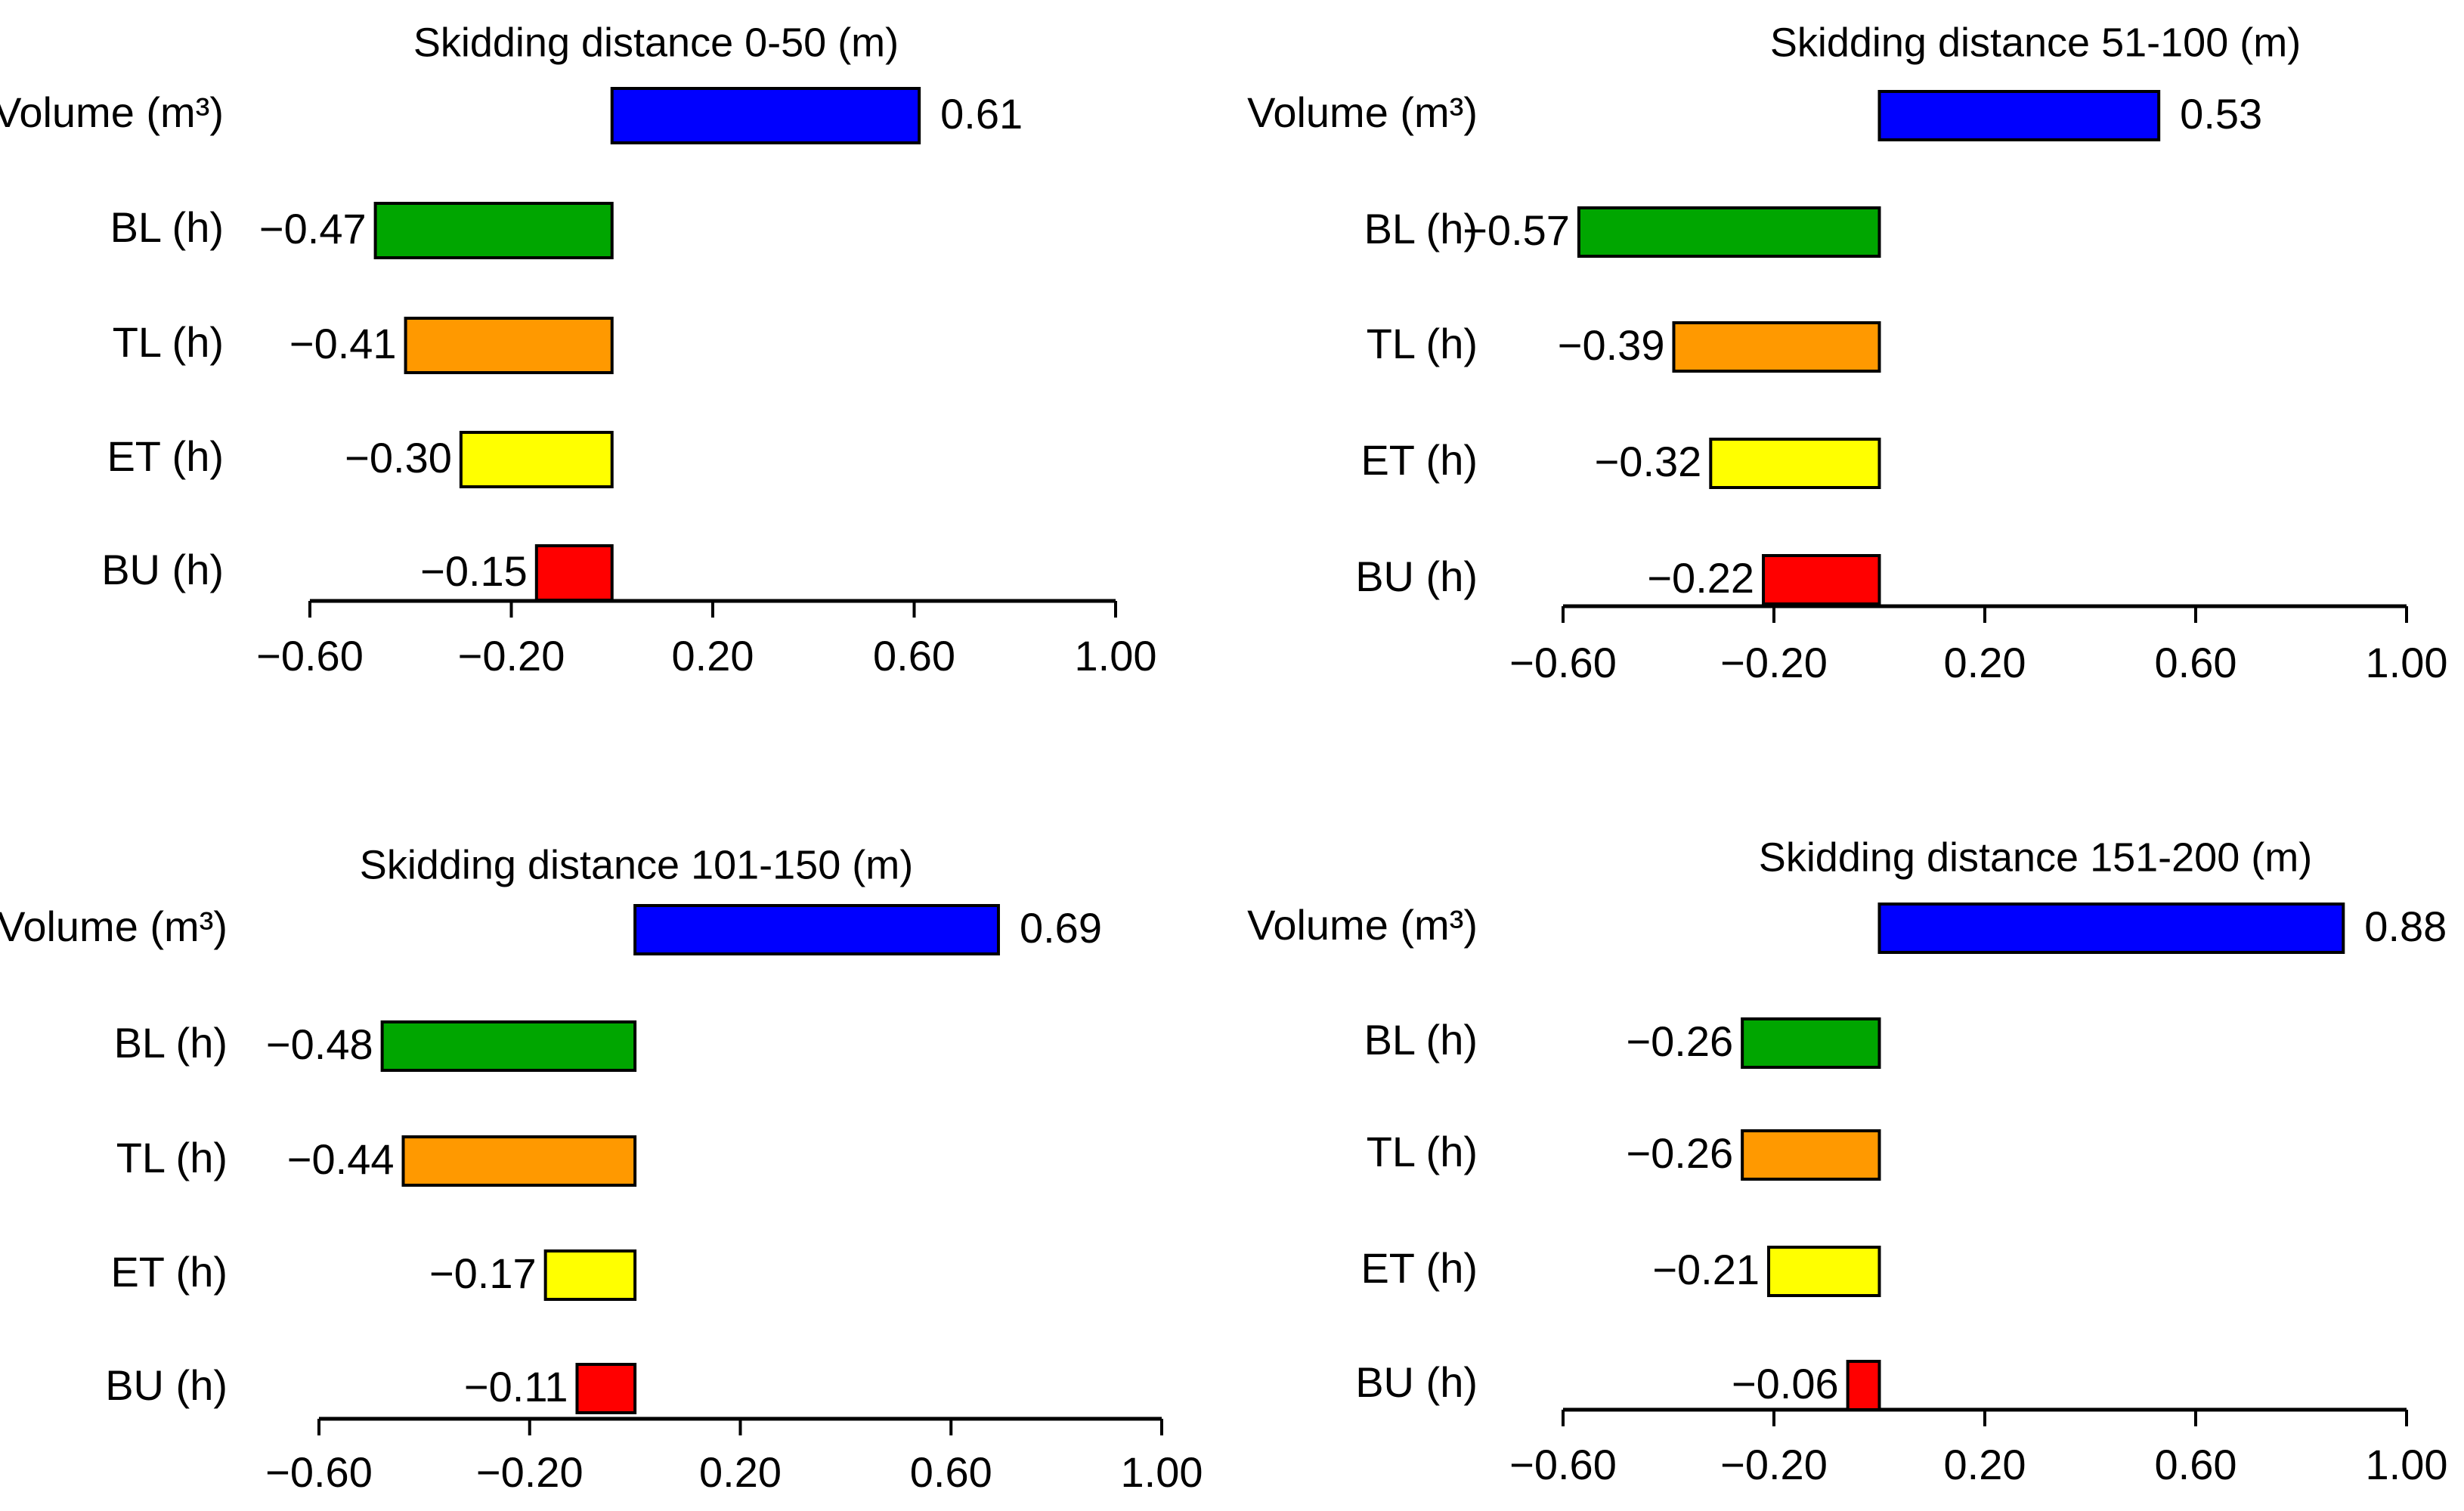 This screenshot has height=1511, width=2464. Describe the element at coordinates (1611, 345) in the screenshot. I see `value-label: −0.39` at that location.